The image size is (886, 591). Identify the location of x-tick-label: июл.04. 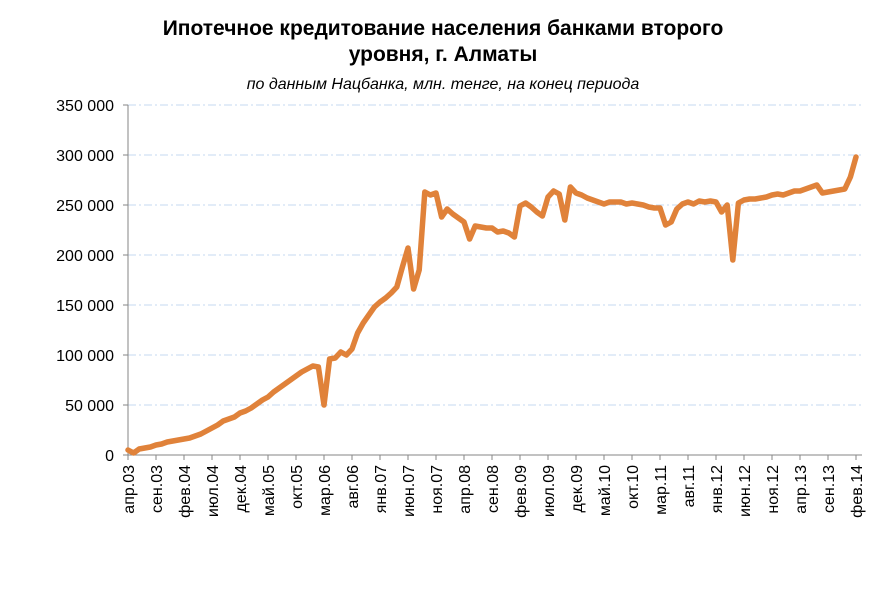
(213, 491).